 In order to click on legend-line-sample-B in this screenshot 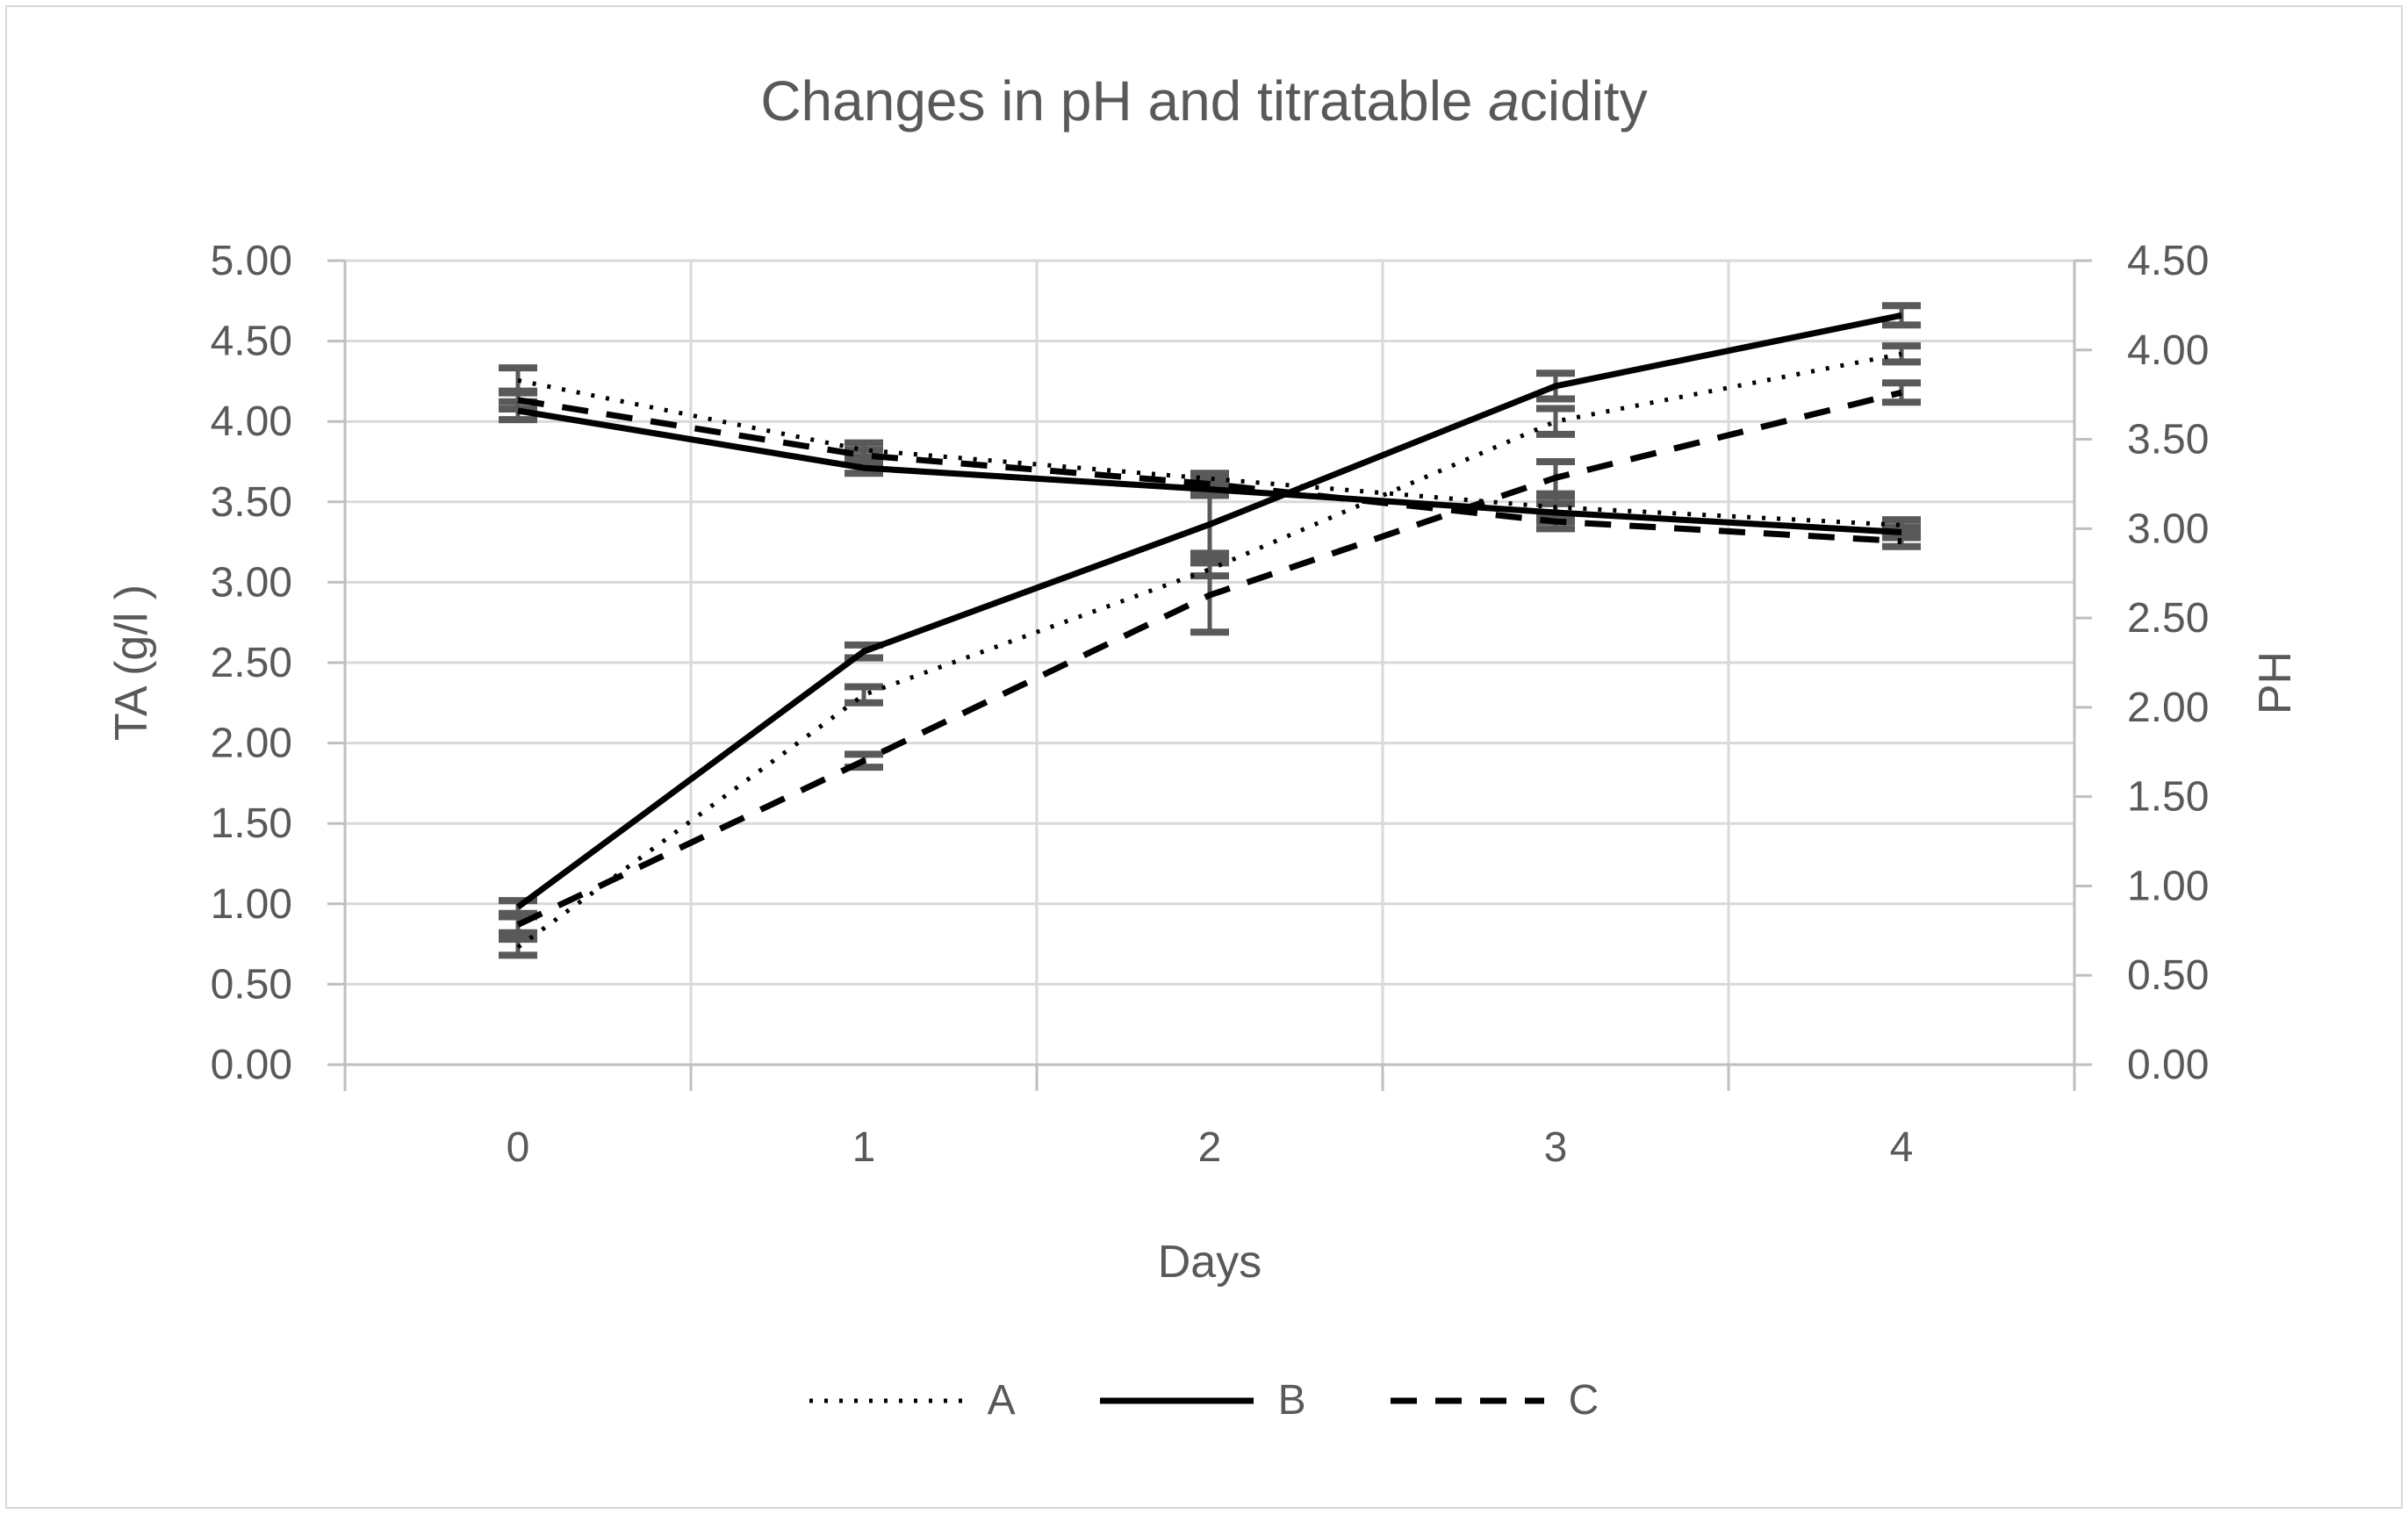, I will do `click(1176, 1400)`.